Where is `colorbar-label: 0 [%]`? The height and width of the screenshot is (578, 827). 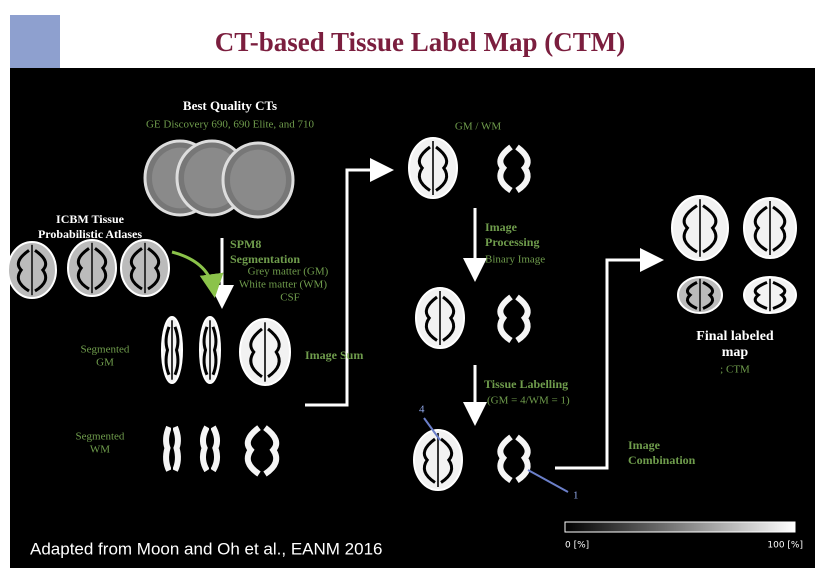 colorbar-label: 0 [%] is located at coordinates (577, 546).